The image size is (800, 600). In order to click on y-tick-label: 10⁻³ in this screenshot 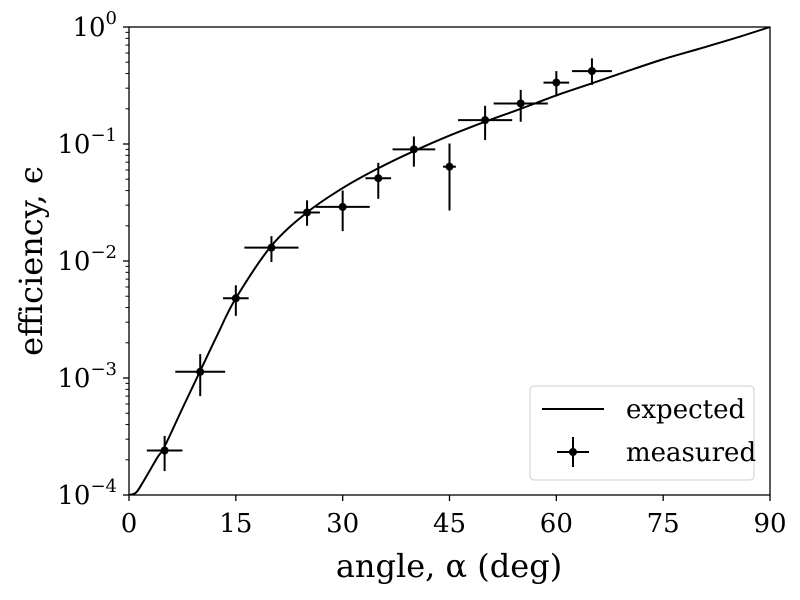, I will do `click(87, 376)`.